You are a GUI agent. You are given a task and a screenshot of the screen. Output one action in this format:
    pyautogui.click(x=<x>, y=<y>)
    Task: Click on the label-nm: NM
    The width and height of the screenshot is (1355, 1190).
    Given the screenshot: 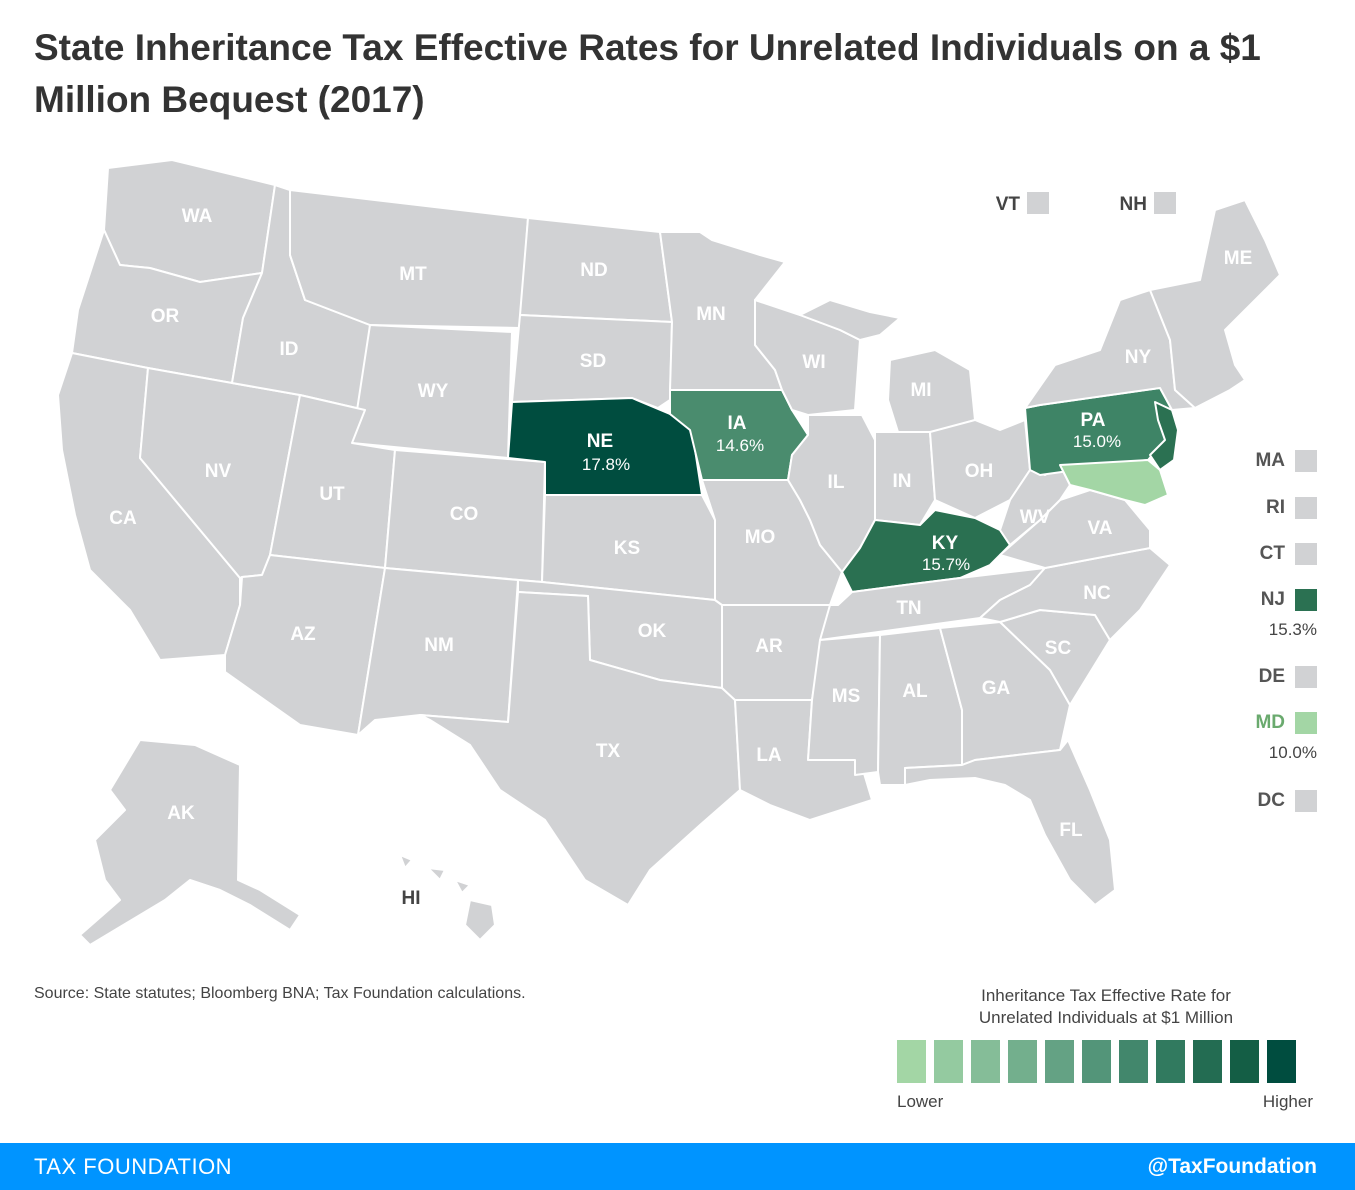 What is the action you would take?
    pyautogui.click(x=439, y=645)
    